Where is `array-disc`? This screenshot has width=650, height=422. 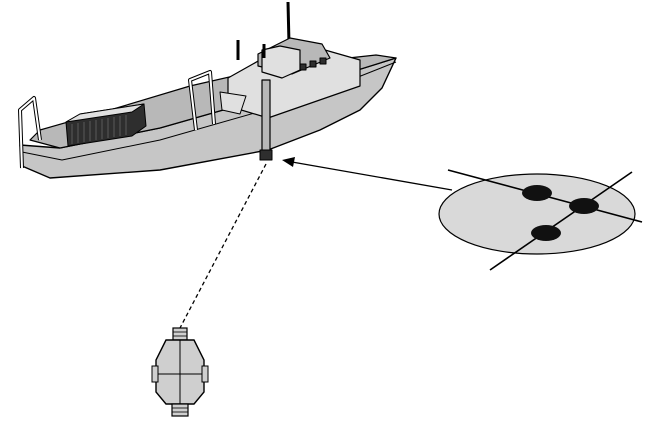
array-disc is located at coordinates (537, 214).